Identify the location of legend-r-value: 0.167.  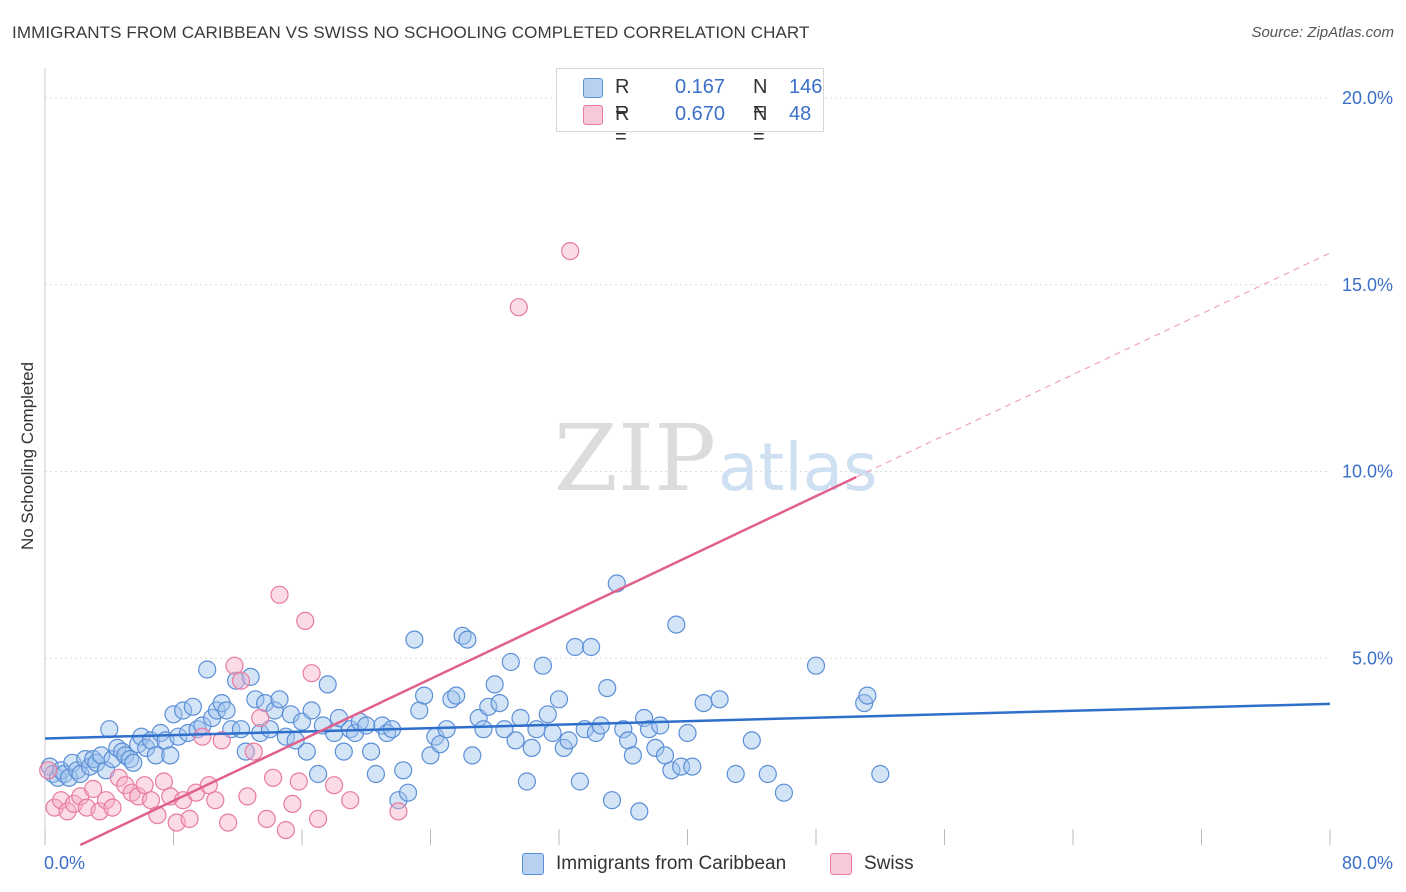
(700, 87).